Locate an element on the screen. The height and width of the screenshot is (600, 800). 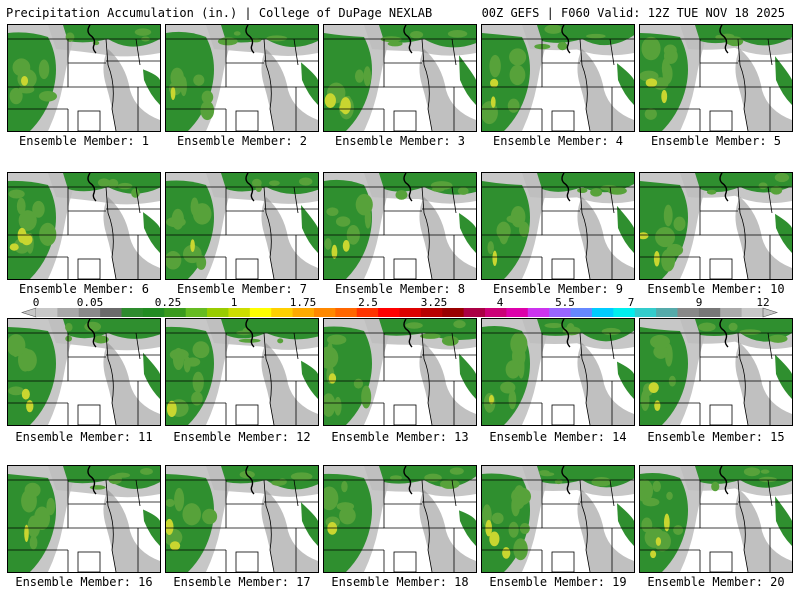
colorbar-tick-label: 5.5 is located at coordinates (565, 302).